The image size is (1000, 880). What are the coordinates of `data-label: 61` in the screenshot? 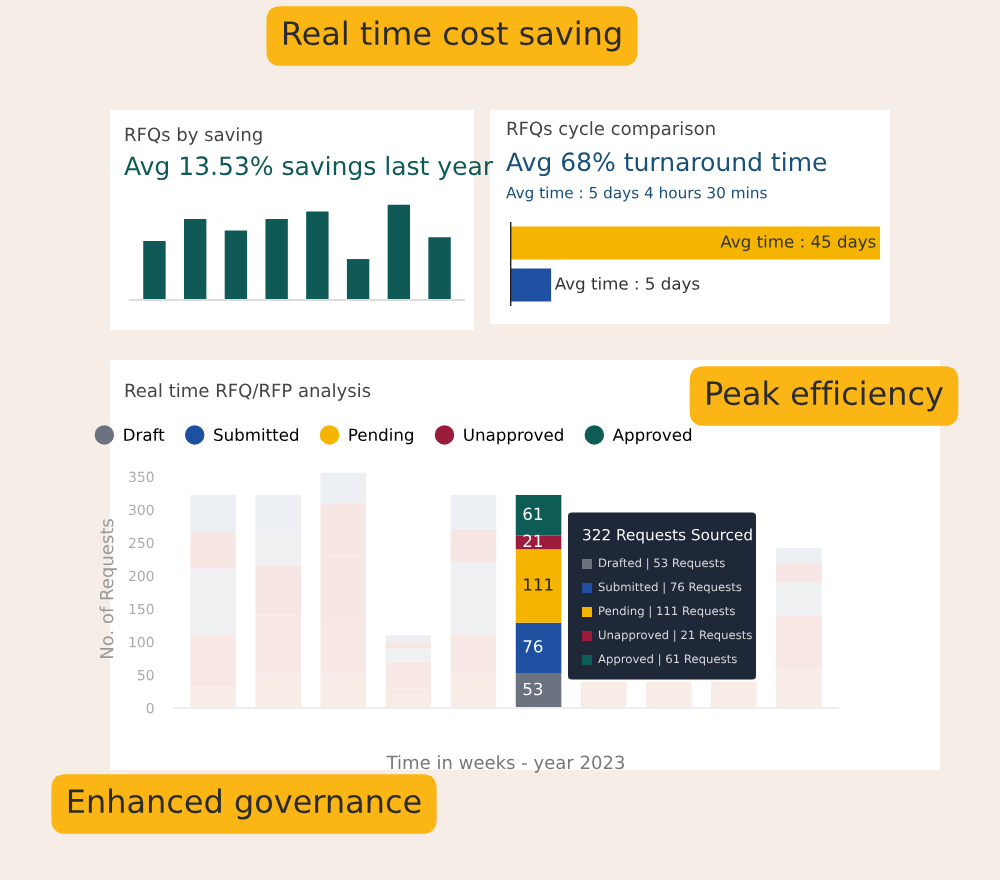 It's located at (532, 514).